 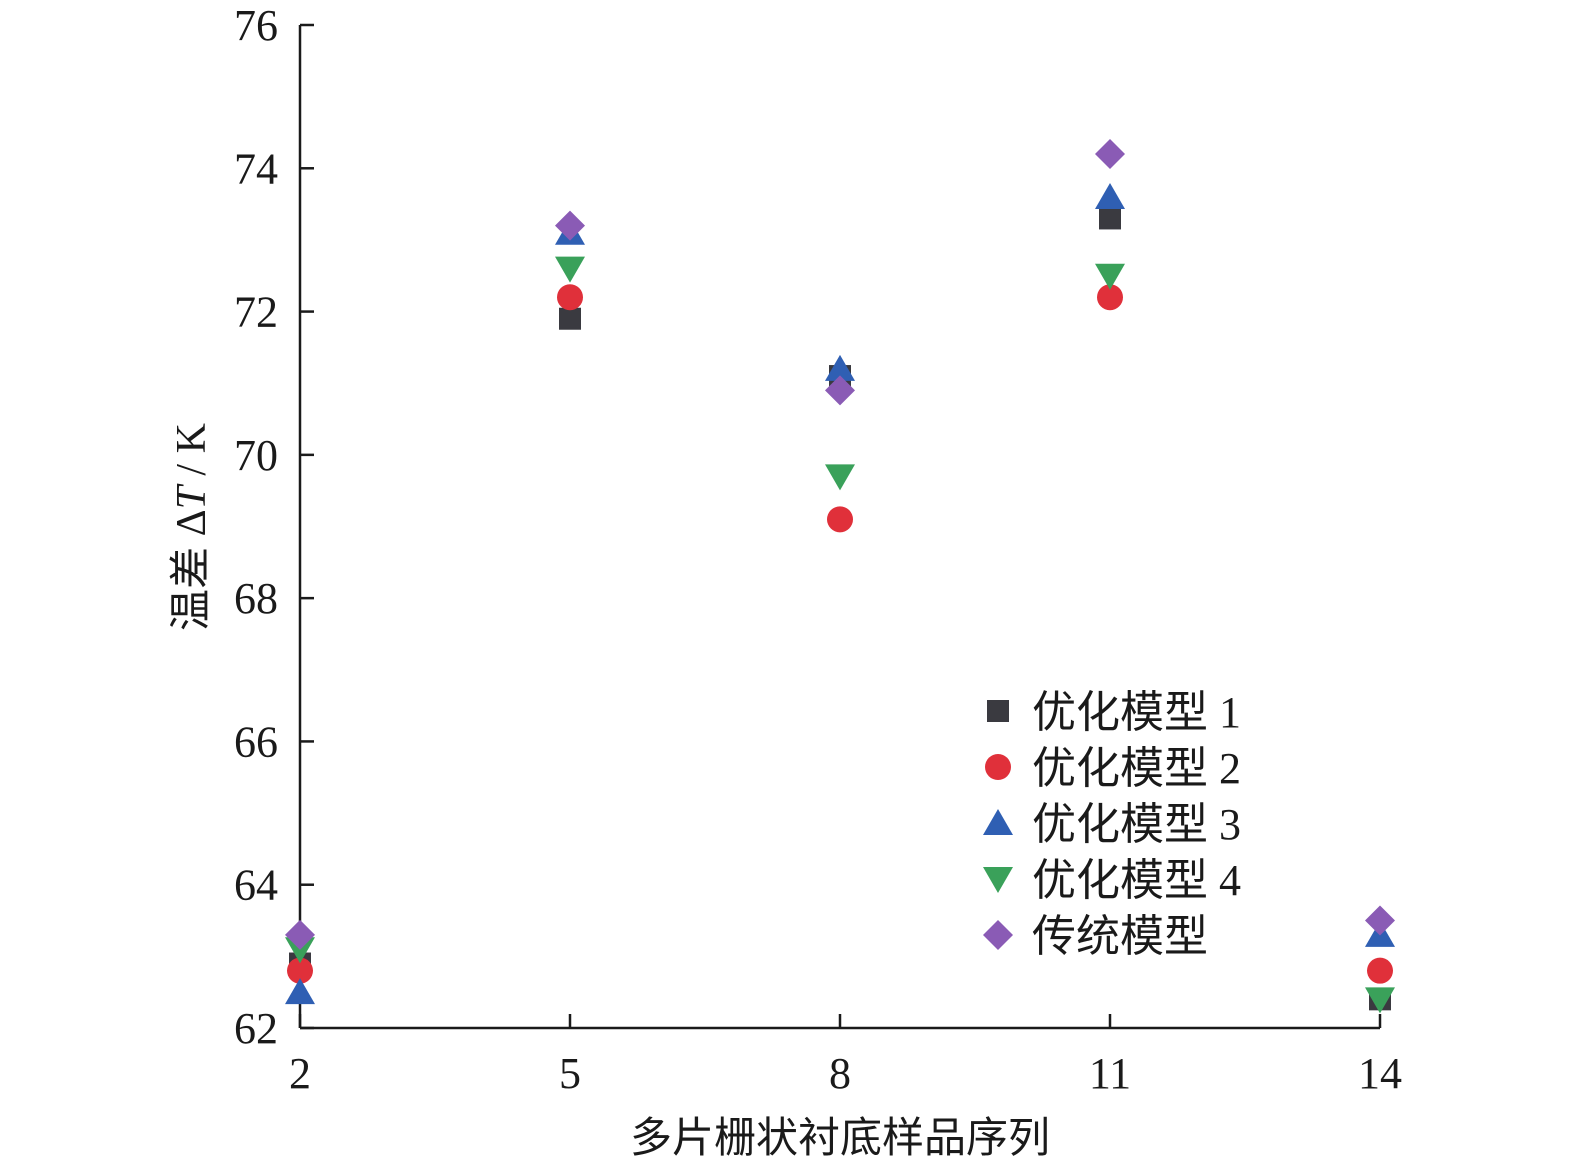 I want to click on legend-label: 优化模型 2, so click(x=1136, y=768).